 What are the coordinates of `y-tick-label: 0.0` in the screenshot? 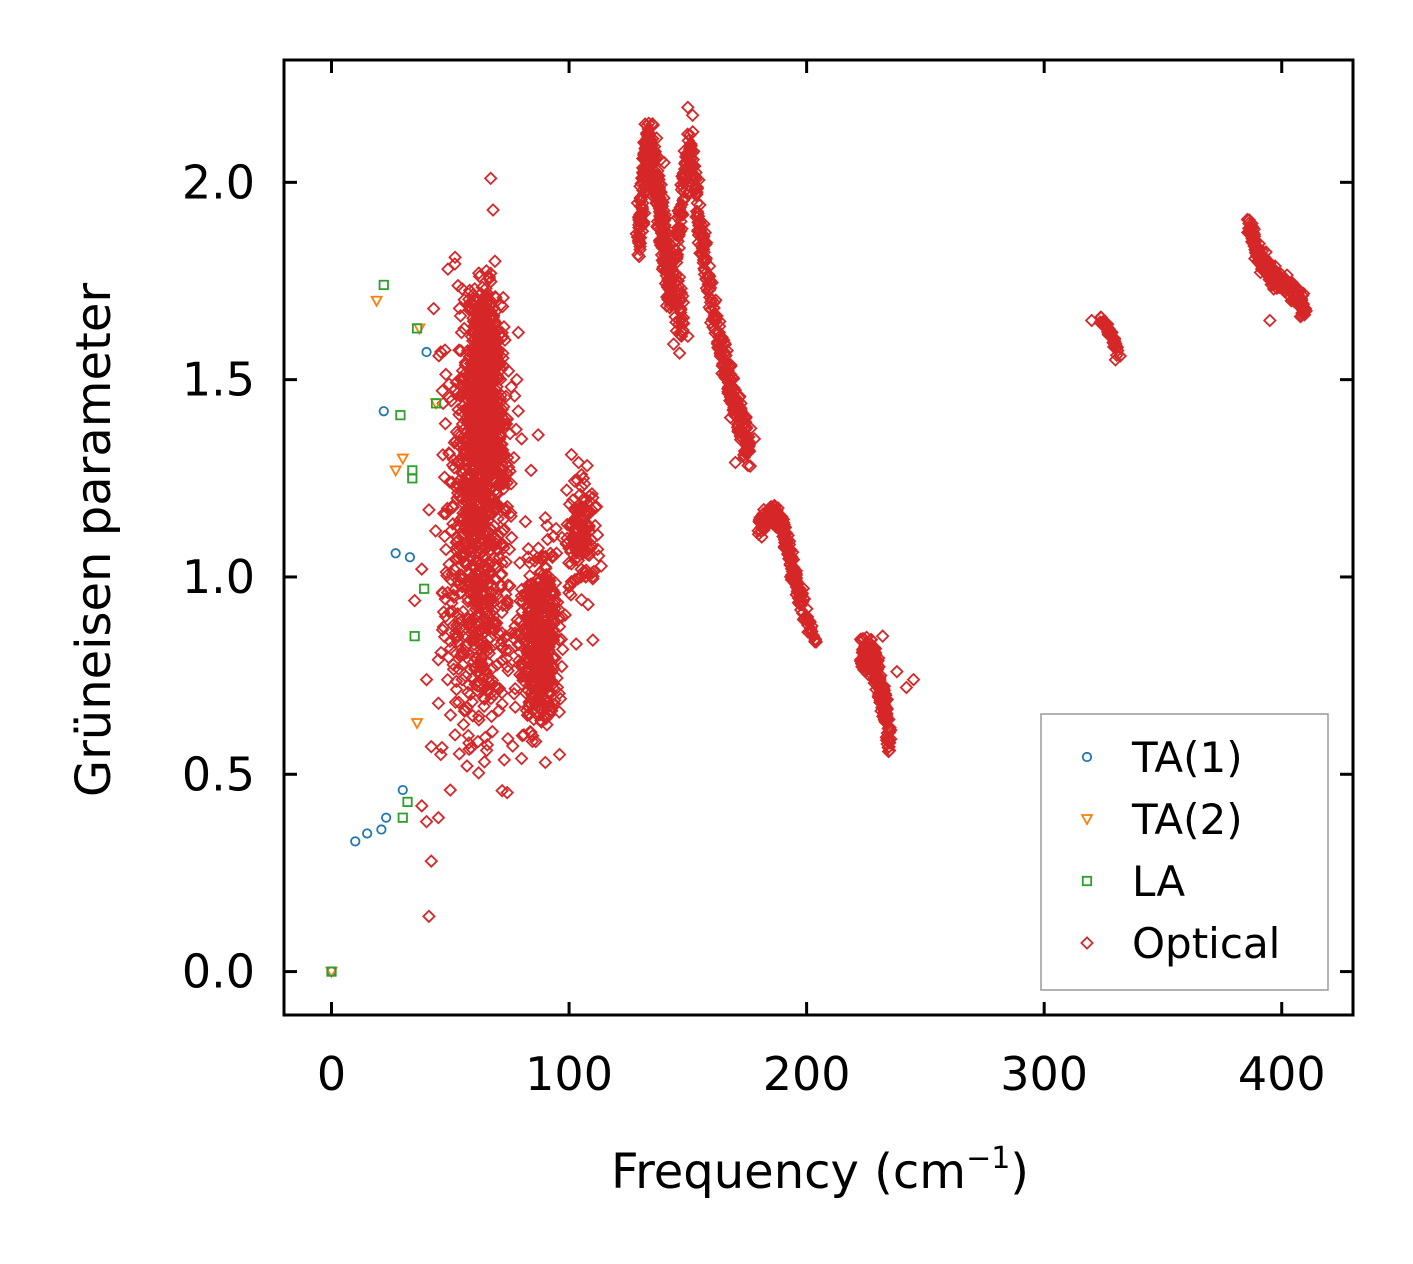 It's located at (218, 972).